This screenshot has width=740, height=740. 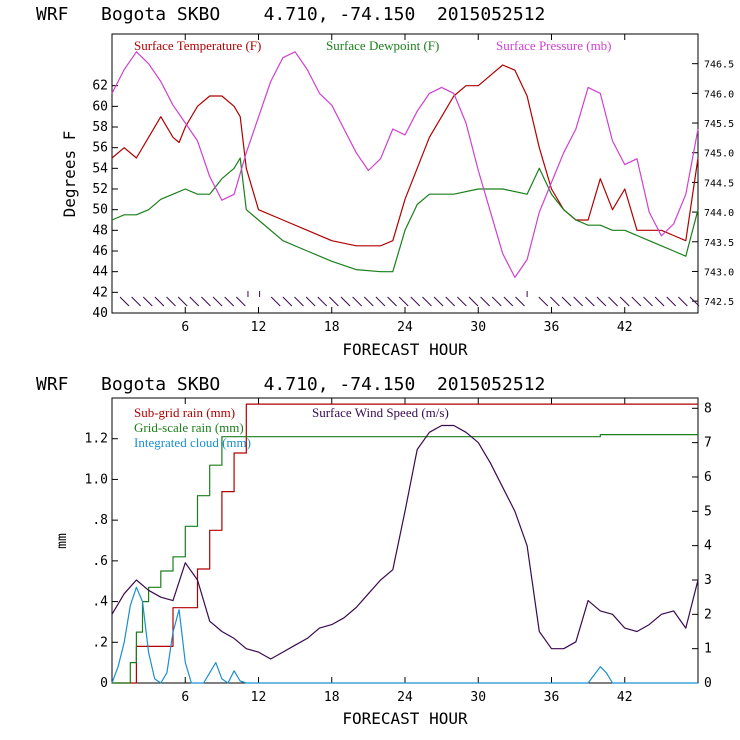 What do you see at coordinates (708, 443) in the screenshot?
I see `bottom-y2-tick-label: 7` at bounding box center [708, 443].